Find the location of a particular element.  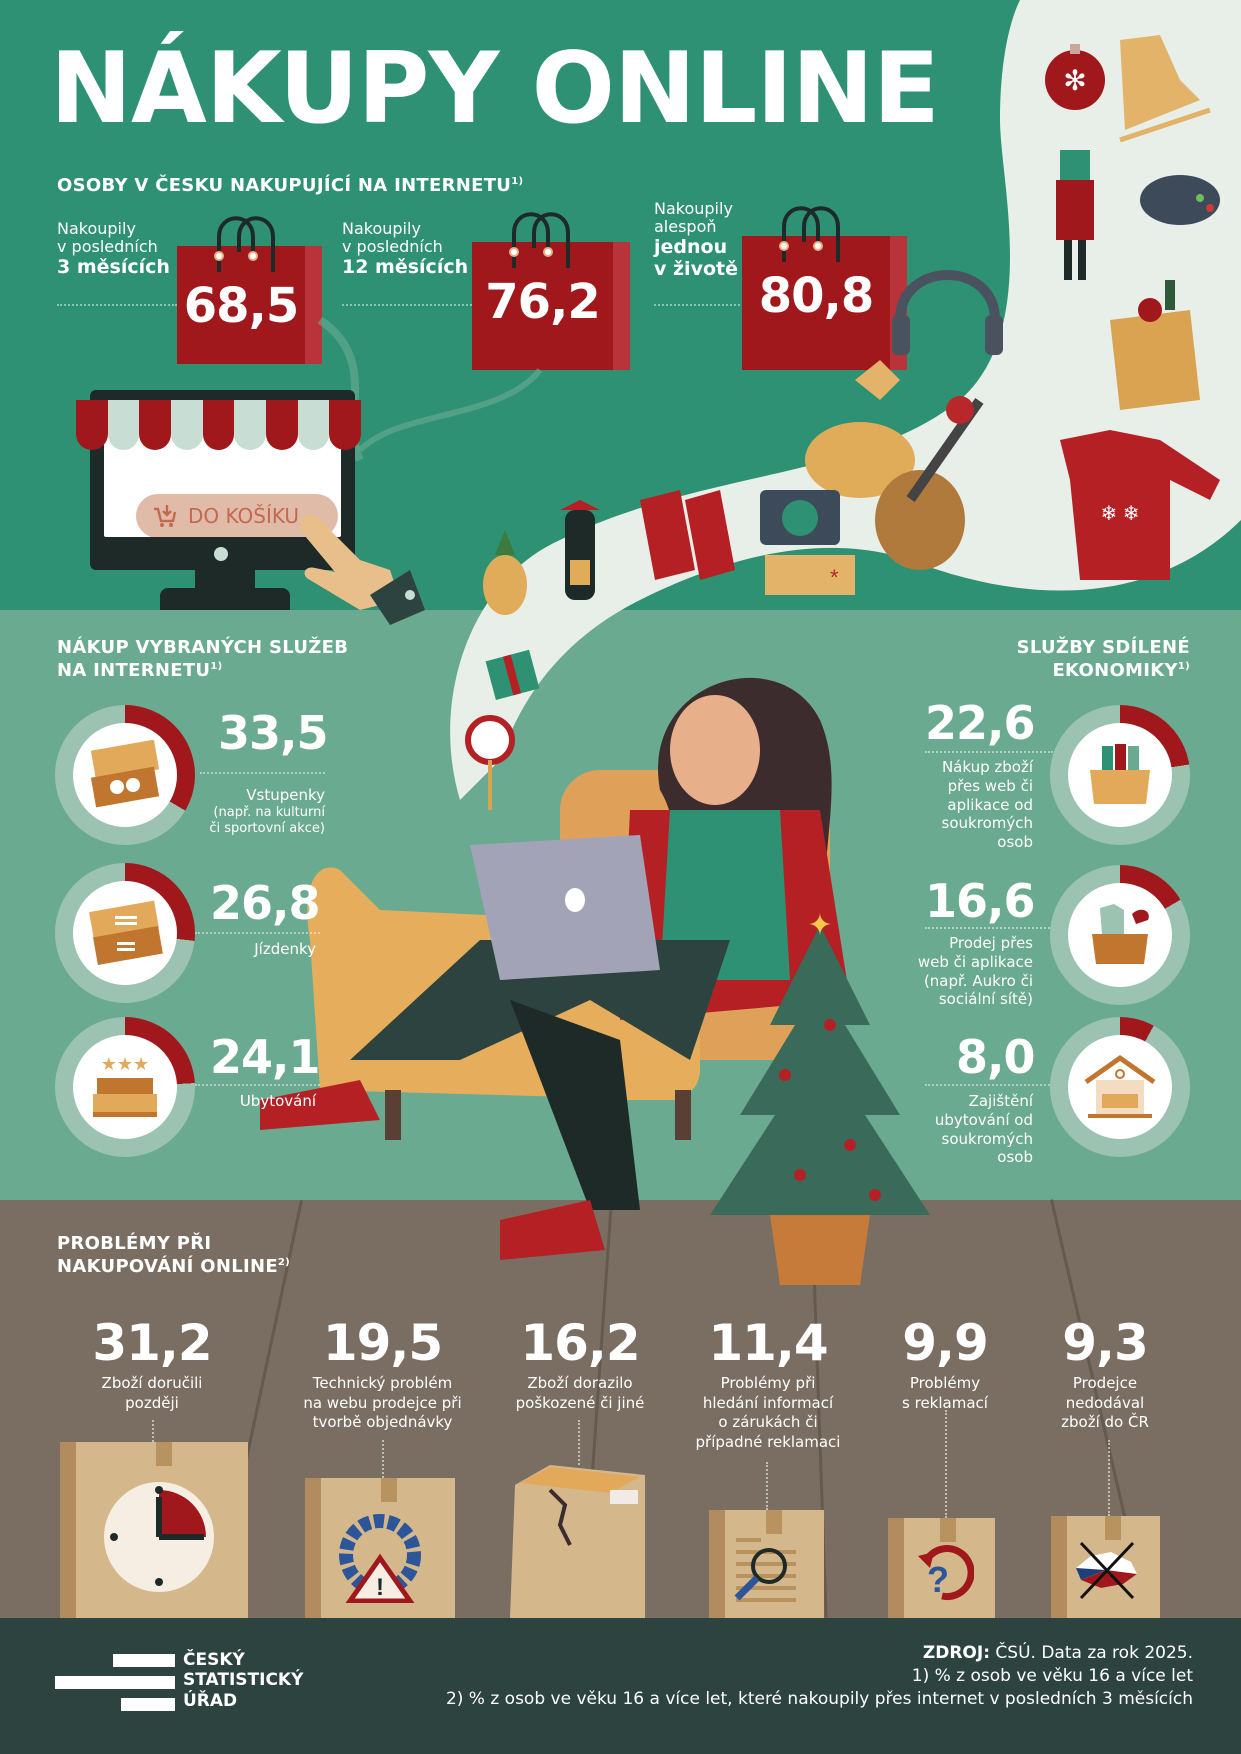

ring-chart-accommodation: ★★★ is located at coordinates (125, 1087).